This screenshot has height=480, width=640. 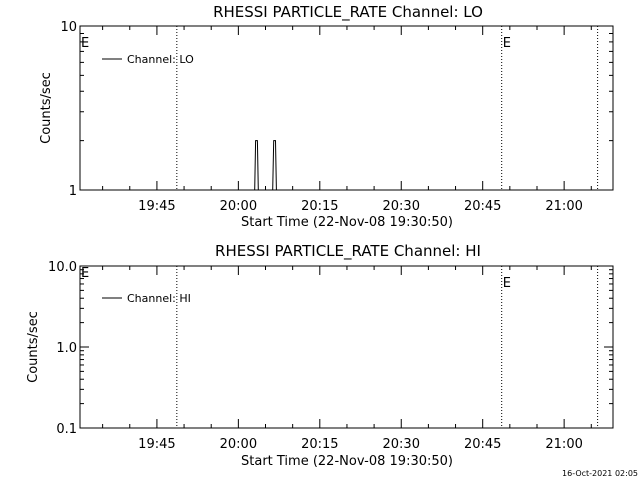 What do you see at coordinates (348, 12) in the screenshot?
I see `chart-title: RHESSI PARTICLE_RATE Channel: LO` at bounding box center [348, 12].